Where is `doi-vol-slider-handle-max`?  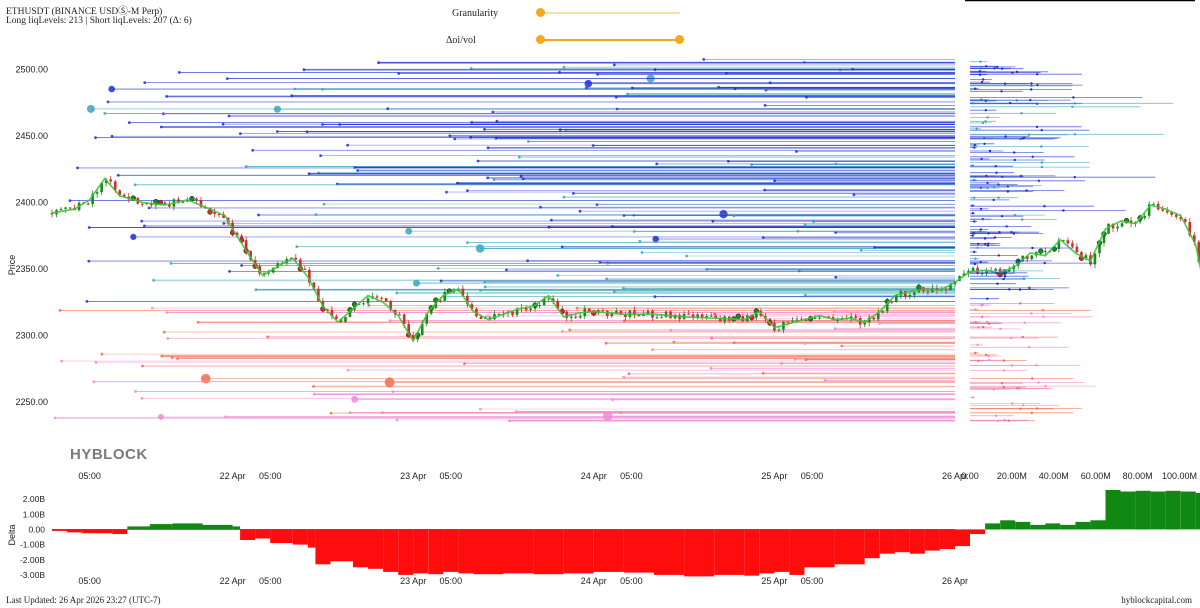 doi-vol-slider-handle-max is located at coordinates (679, 39).